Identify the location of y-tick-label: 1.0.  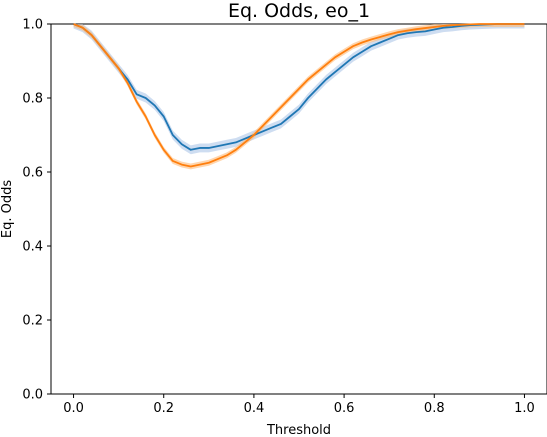
(32, 25).